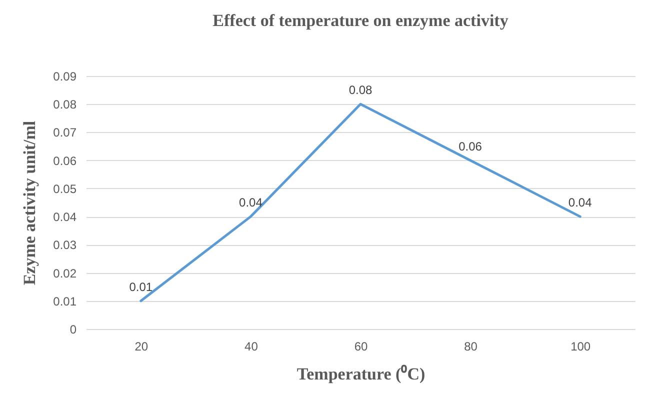 This screenshot has height=403, width=659. I want to click on x-tick-label: 40, so click(251, 347).